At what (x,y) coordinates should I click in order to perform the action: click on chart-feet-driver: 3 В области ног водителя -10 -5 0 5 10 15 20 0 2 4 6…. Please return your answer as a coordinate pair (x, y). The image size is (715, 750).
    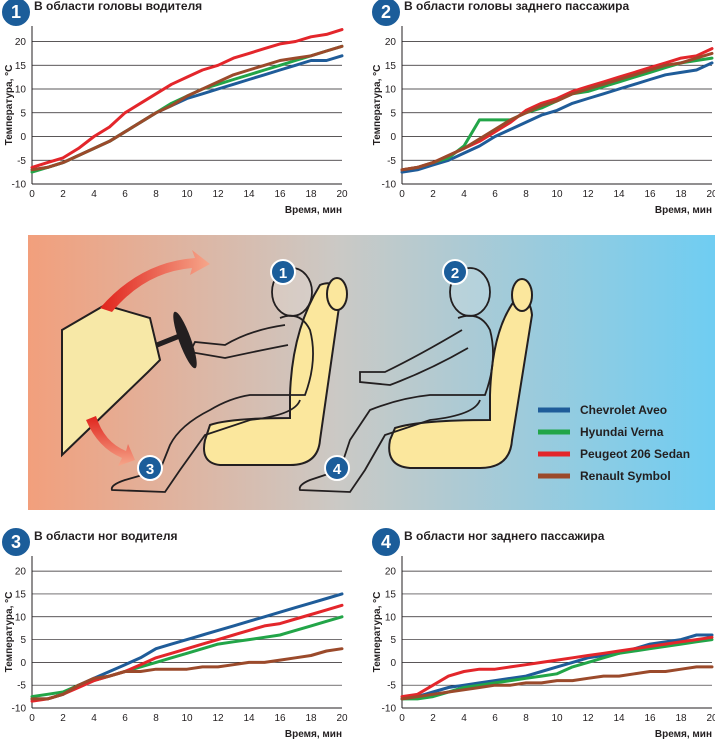
    Looking at the image, I should click on (174, 633).